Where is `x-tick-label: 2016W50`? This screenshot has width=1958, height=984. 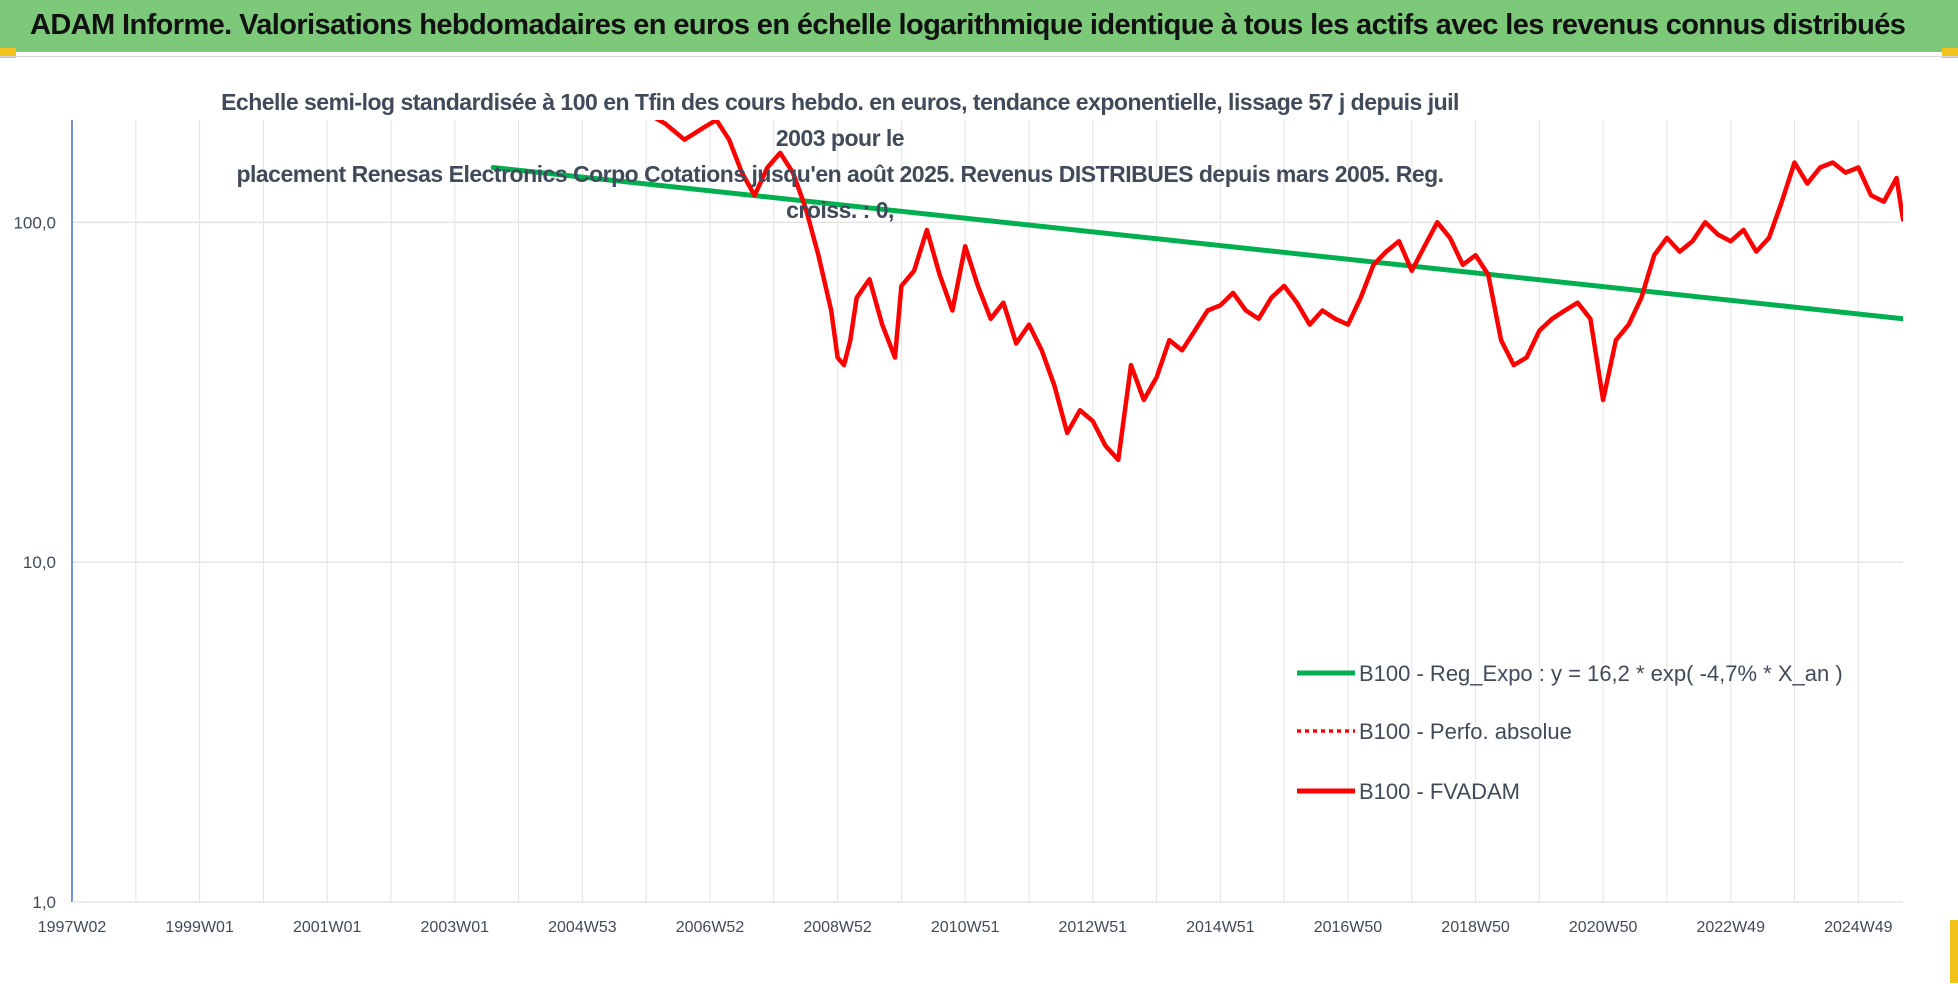 x-tick-label: 2016W50 is located at coordinates (1348, 927).